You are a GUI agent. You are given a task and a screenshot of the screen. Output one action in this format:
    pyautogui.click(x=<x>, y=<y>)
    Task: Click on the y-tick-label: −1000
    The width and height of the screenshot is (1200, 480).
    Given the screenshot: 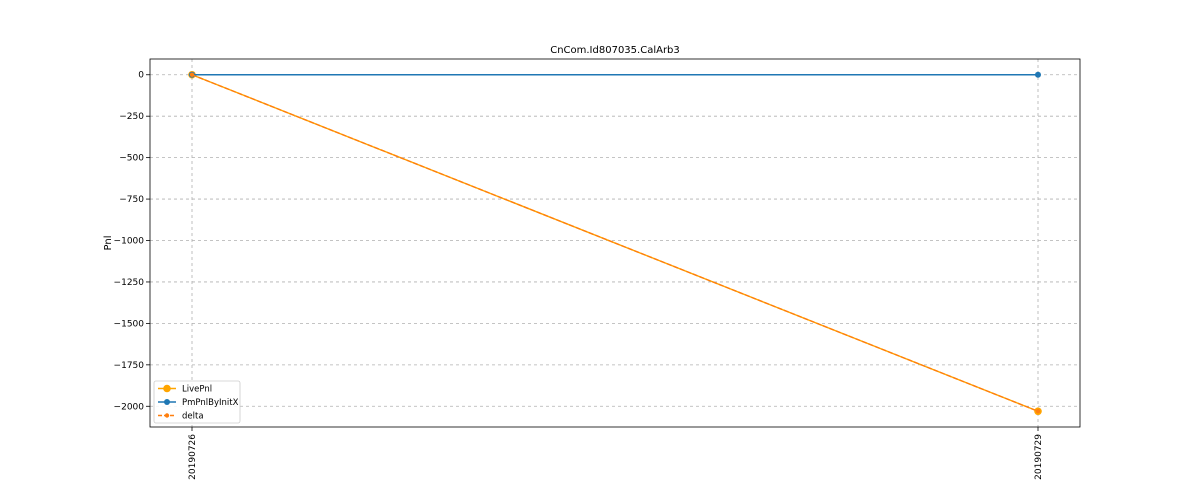 What is the action you would take?
    pyautogui.click(x=129, y=242)
    